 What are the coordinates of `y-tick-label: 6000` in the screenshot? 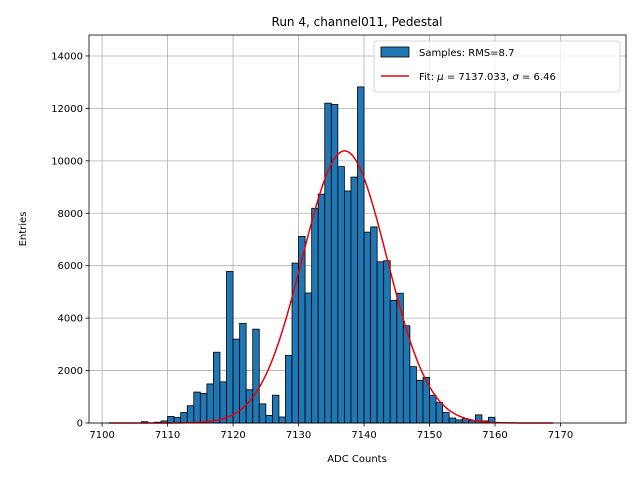 It's located at (70, 266).